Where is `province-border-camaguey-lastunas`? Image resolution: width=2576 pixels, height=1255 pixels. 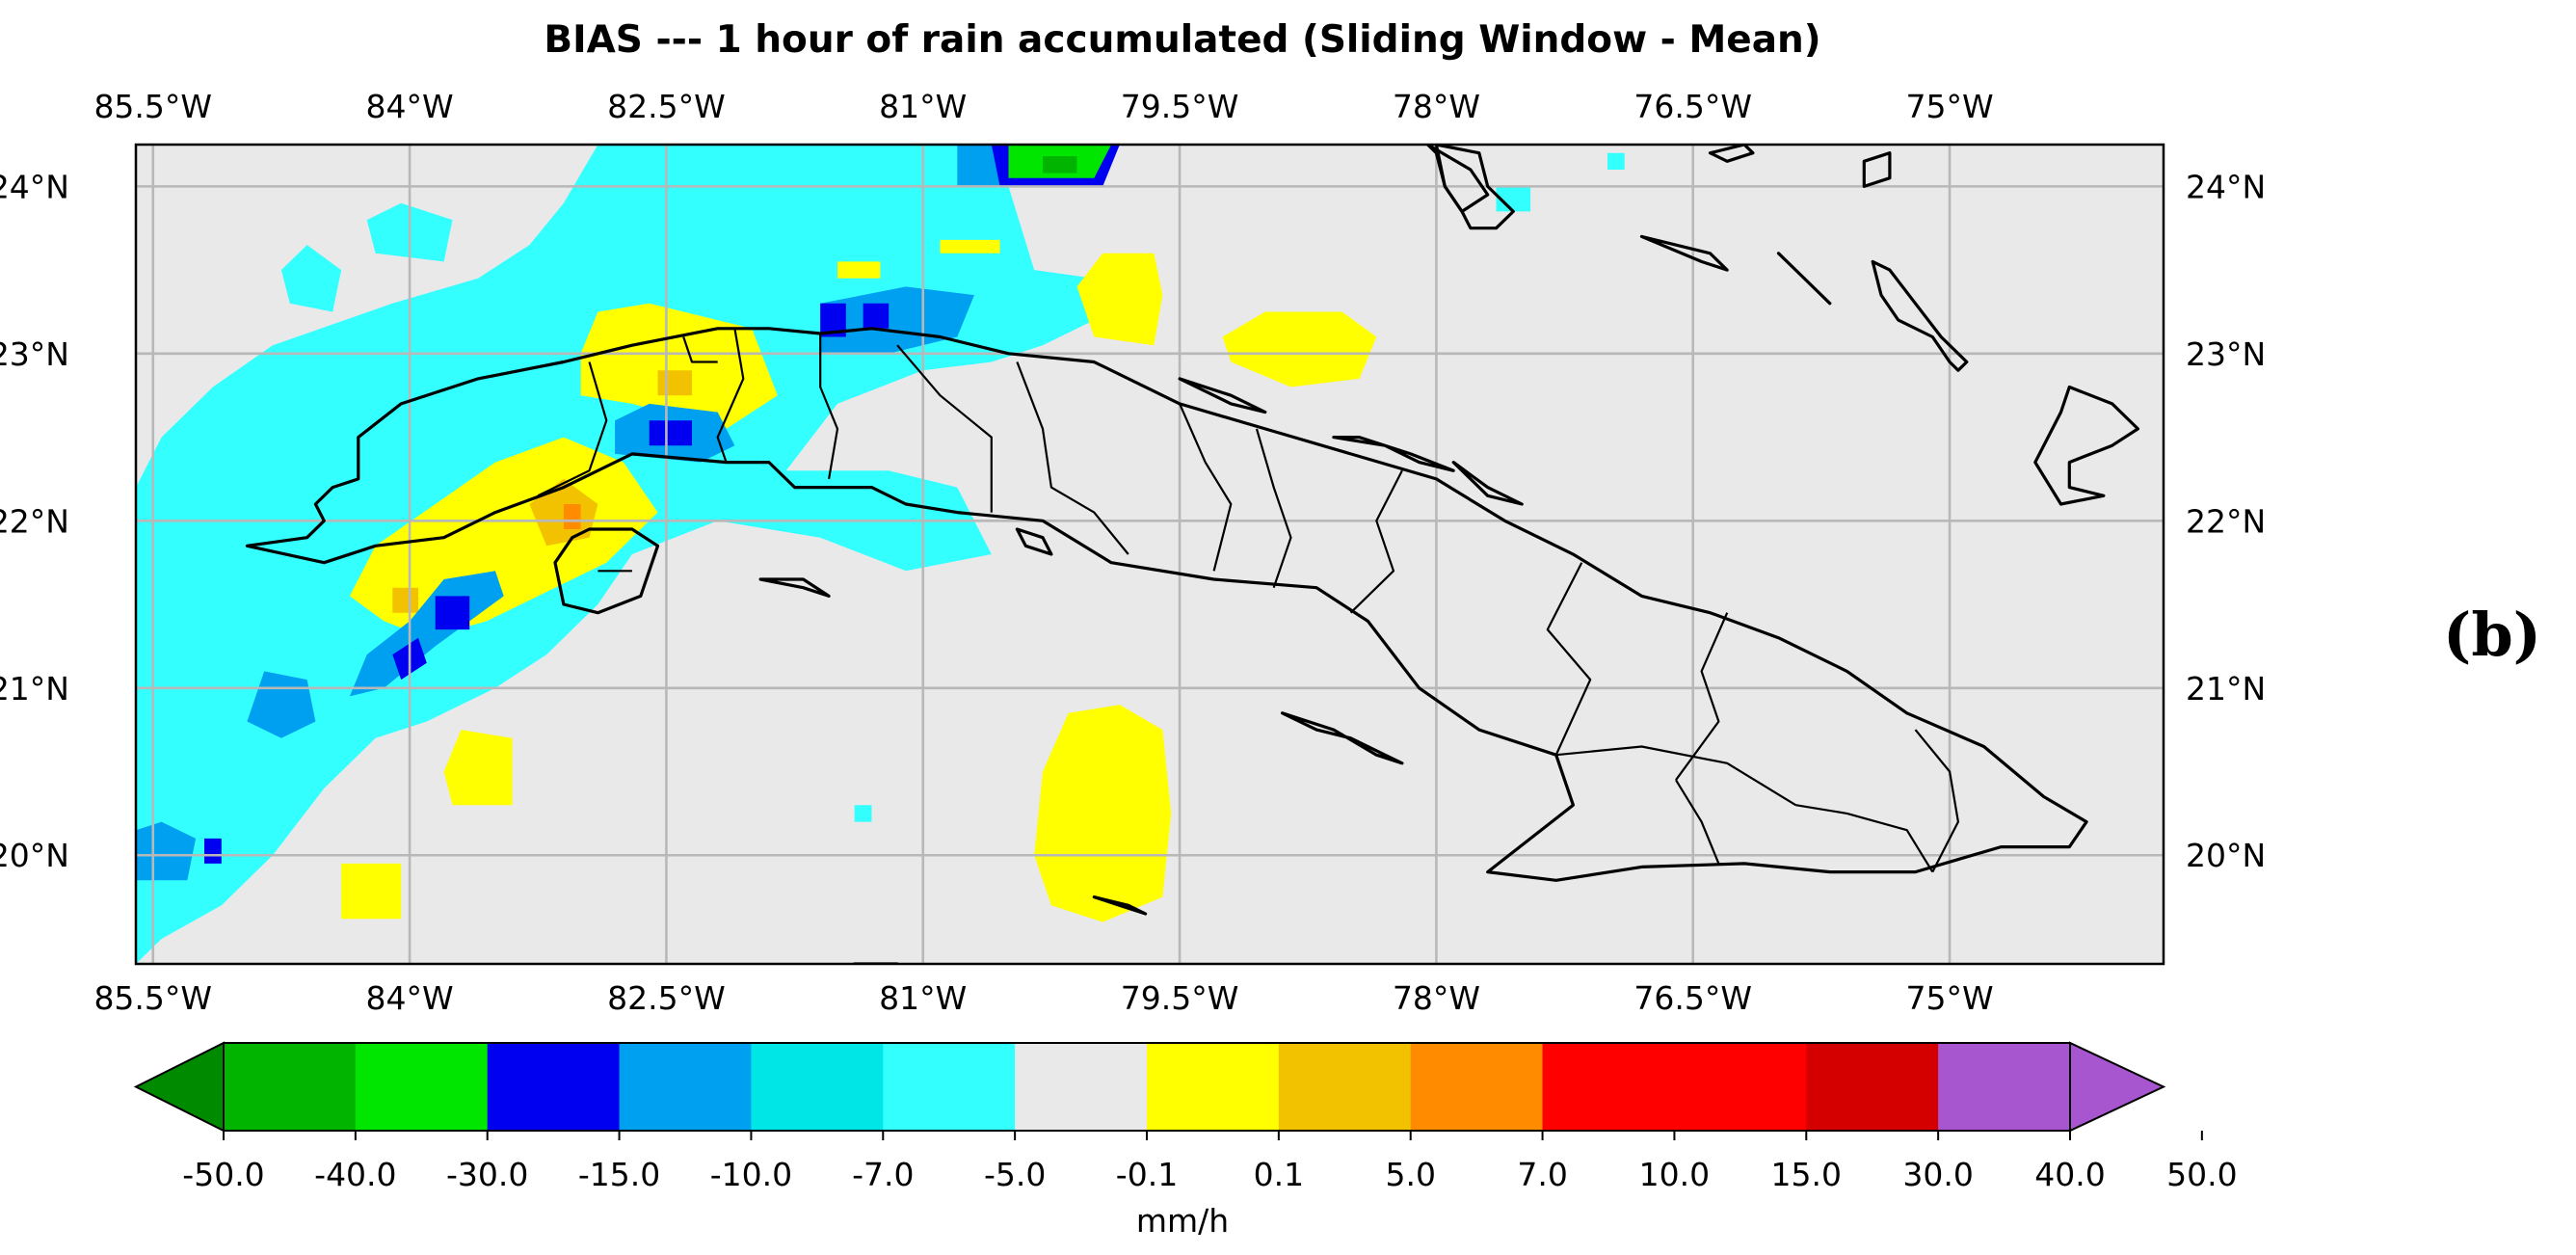
province-border-camaguey-lastunas is located at coordinates (1569, 659).